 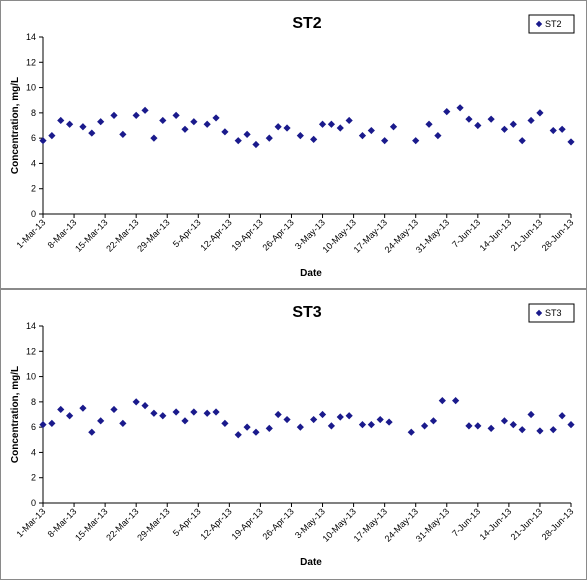 I want to click on chart-title: ST3, so click(x=306, y=312).